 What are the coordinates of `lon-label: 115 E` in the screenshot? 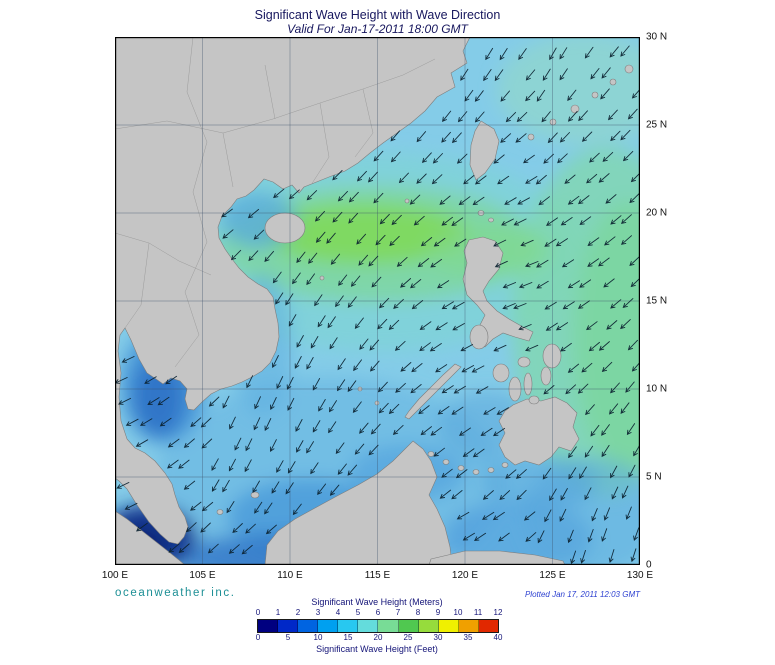 It's located at (377, 575).